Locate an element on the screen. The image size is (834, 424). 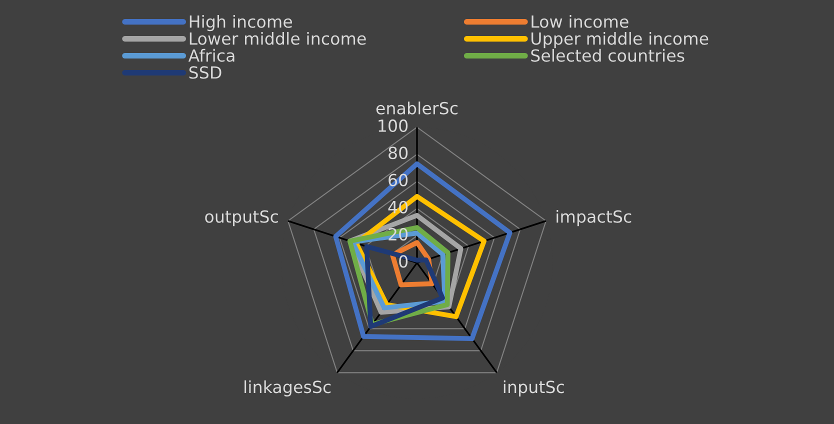
legend-label: SSD is located at coordinates (205, 72).